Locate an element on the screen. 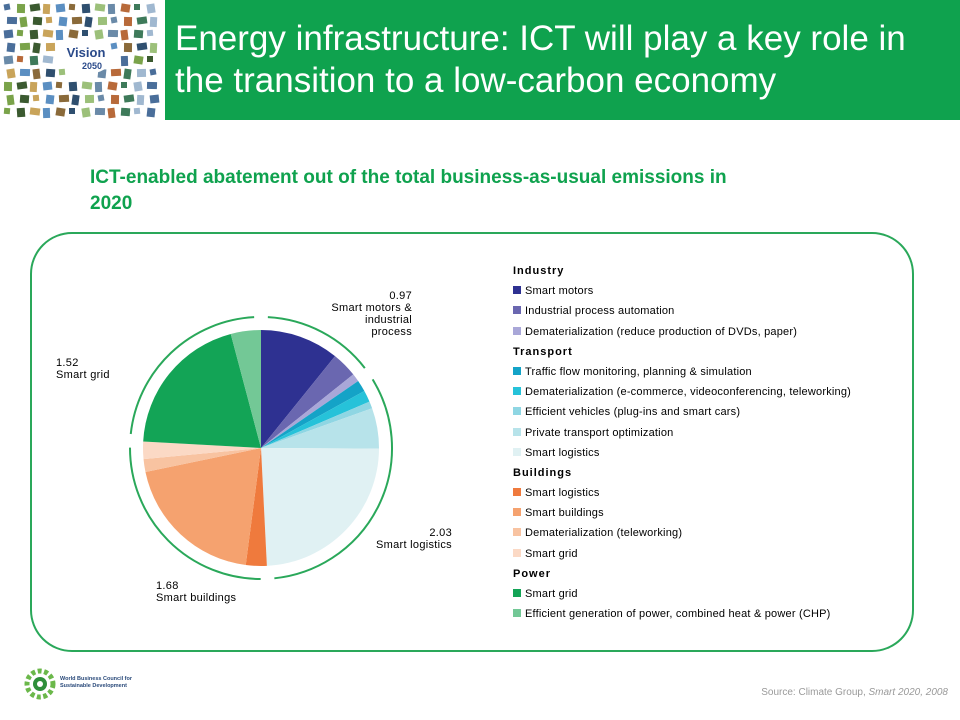 This screenshot has width=960, height=720. source-prefix: Source: Climate Group, is located at coordinates (815, 692).